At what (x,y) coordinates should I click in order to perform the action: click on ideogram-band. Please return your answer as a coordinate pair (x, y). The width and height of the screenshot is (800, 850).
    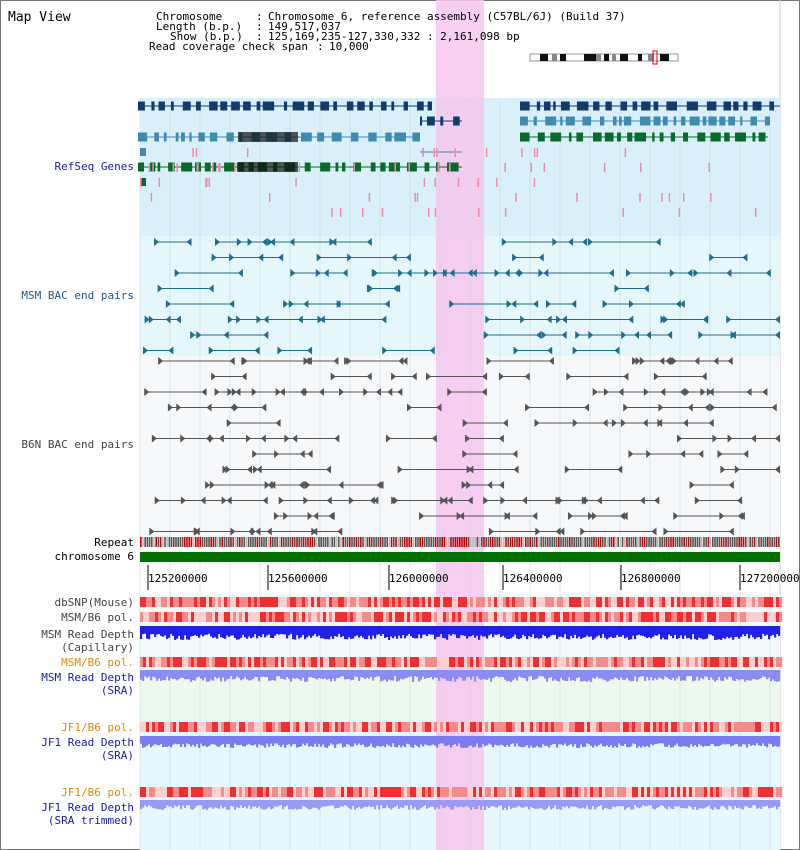
    Looking at the image, I should click on (614, 57).